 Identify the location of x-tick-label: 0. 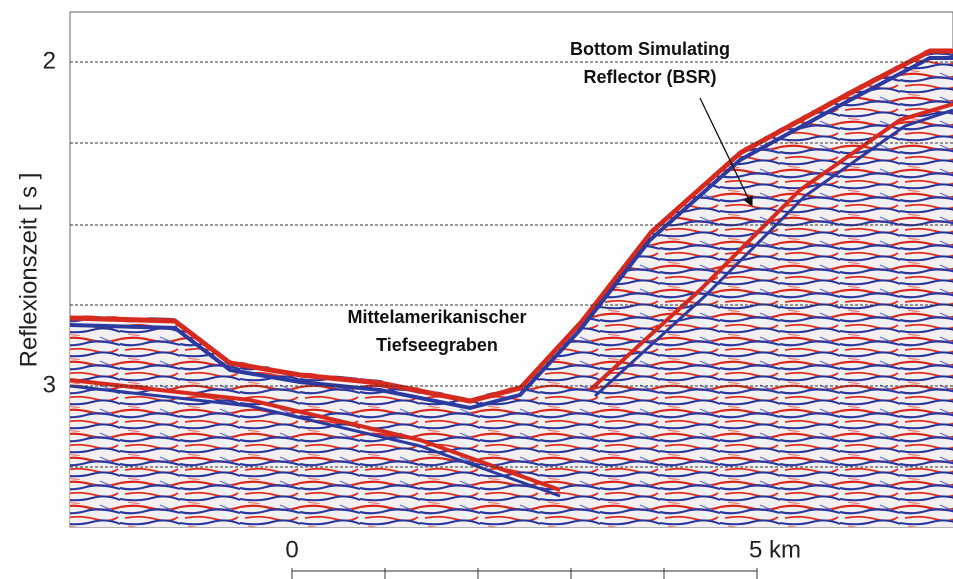
(291, 549).